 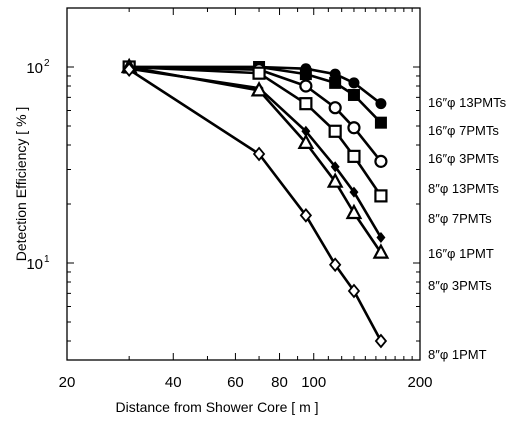 What do you see at coordinates (457, 354) in the screenshot?
I see `series-label: 8″φ 1PMT` at bounding box center [457, 354].